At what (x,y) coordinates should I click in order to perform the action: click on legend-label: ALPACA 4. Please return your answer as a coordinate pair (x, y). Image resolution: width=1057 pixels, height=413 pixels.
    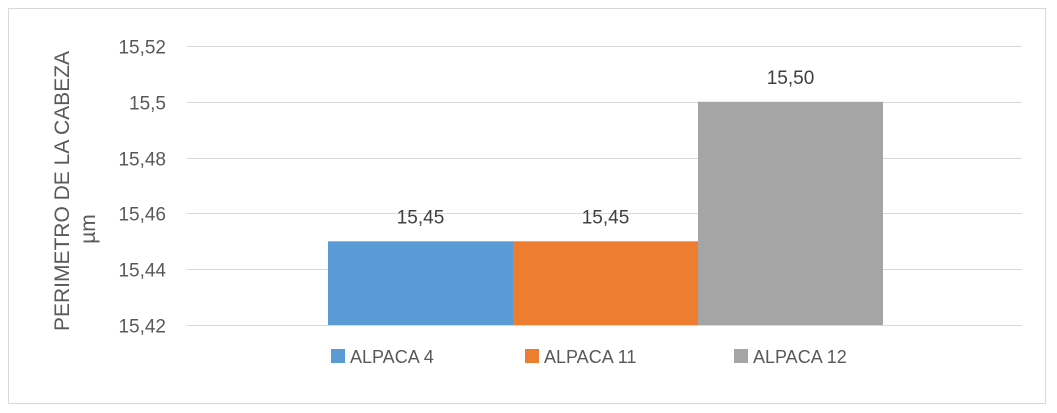
    Looking at the image, I should click on (392, 357).